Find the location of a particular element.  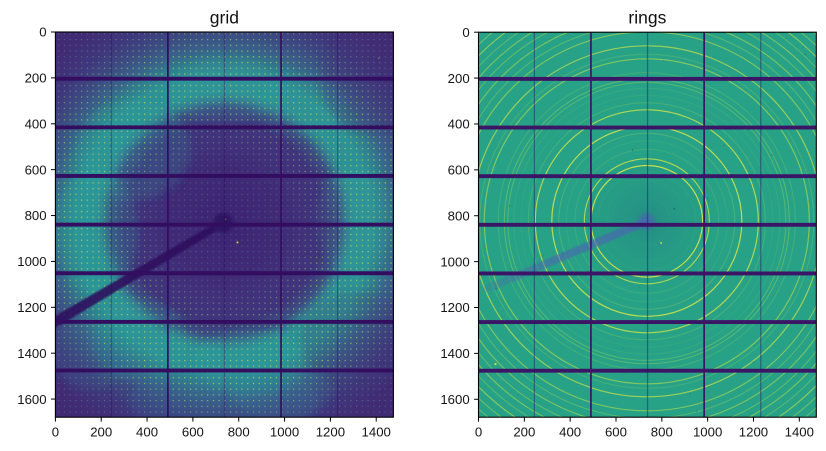

svg-text: rings is located at coordinates (647, 17).